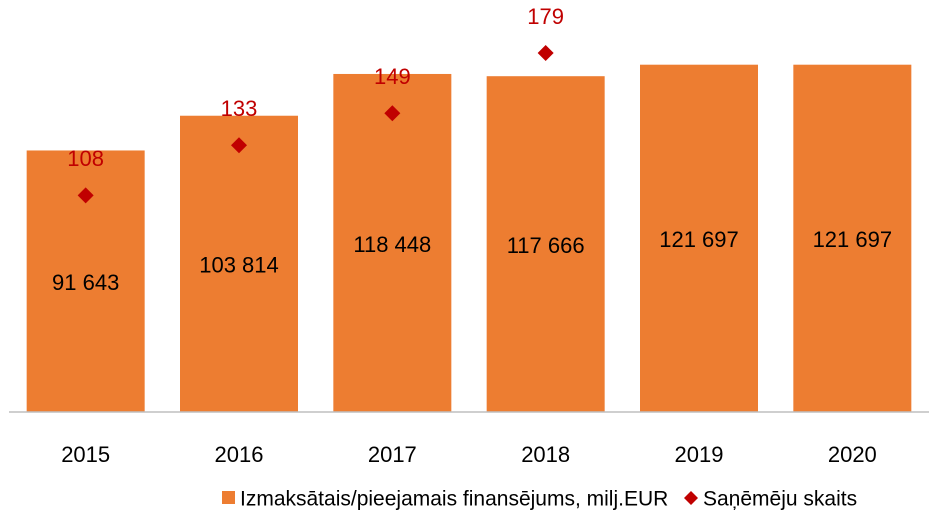 Image resolution: width=939 pixels, height=523 pixels. What do you see at coordinates (392, 454) in the screenshot?
I see `x-tick-label: 2017` at bounding box center [392, 454].